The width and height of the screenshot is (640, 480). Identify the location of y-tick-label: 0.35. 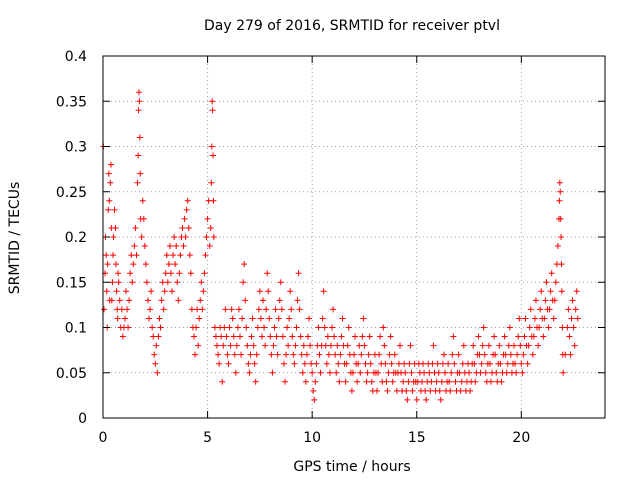
(71, 102).